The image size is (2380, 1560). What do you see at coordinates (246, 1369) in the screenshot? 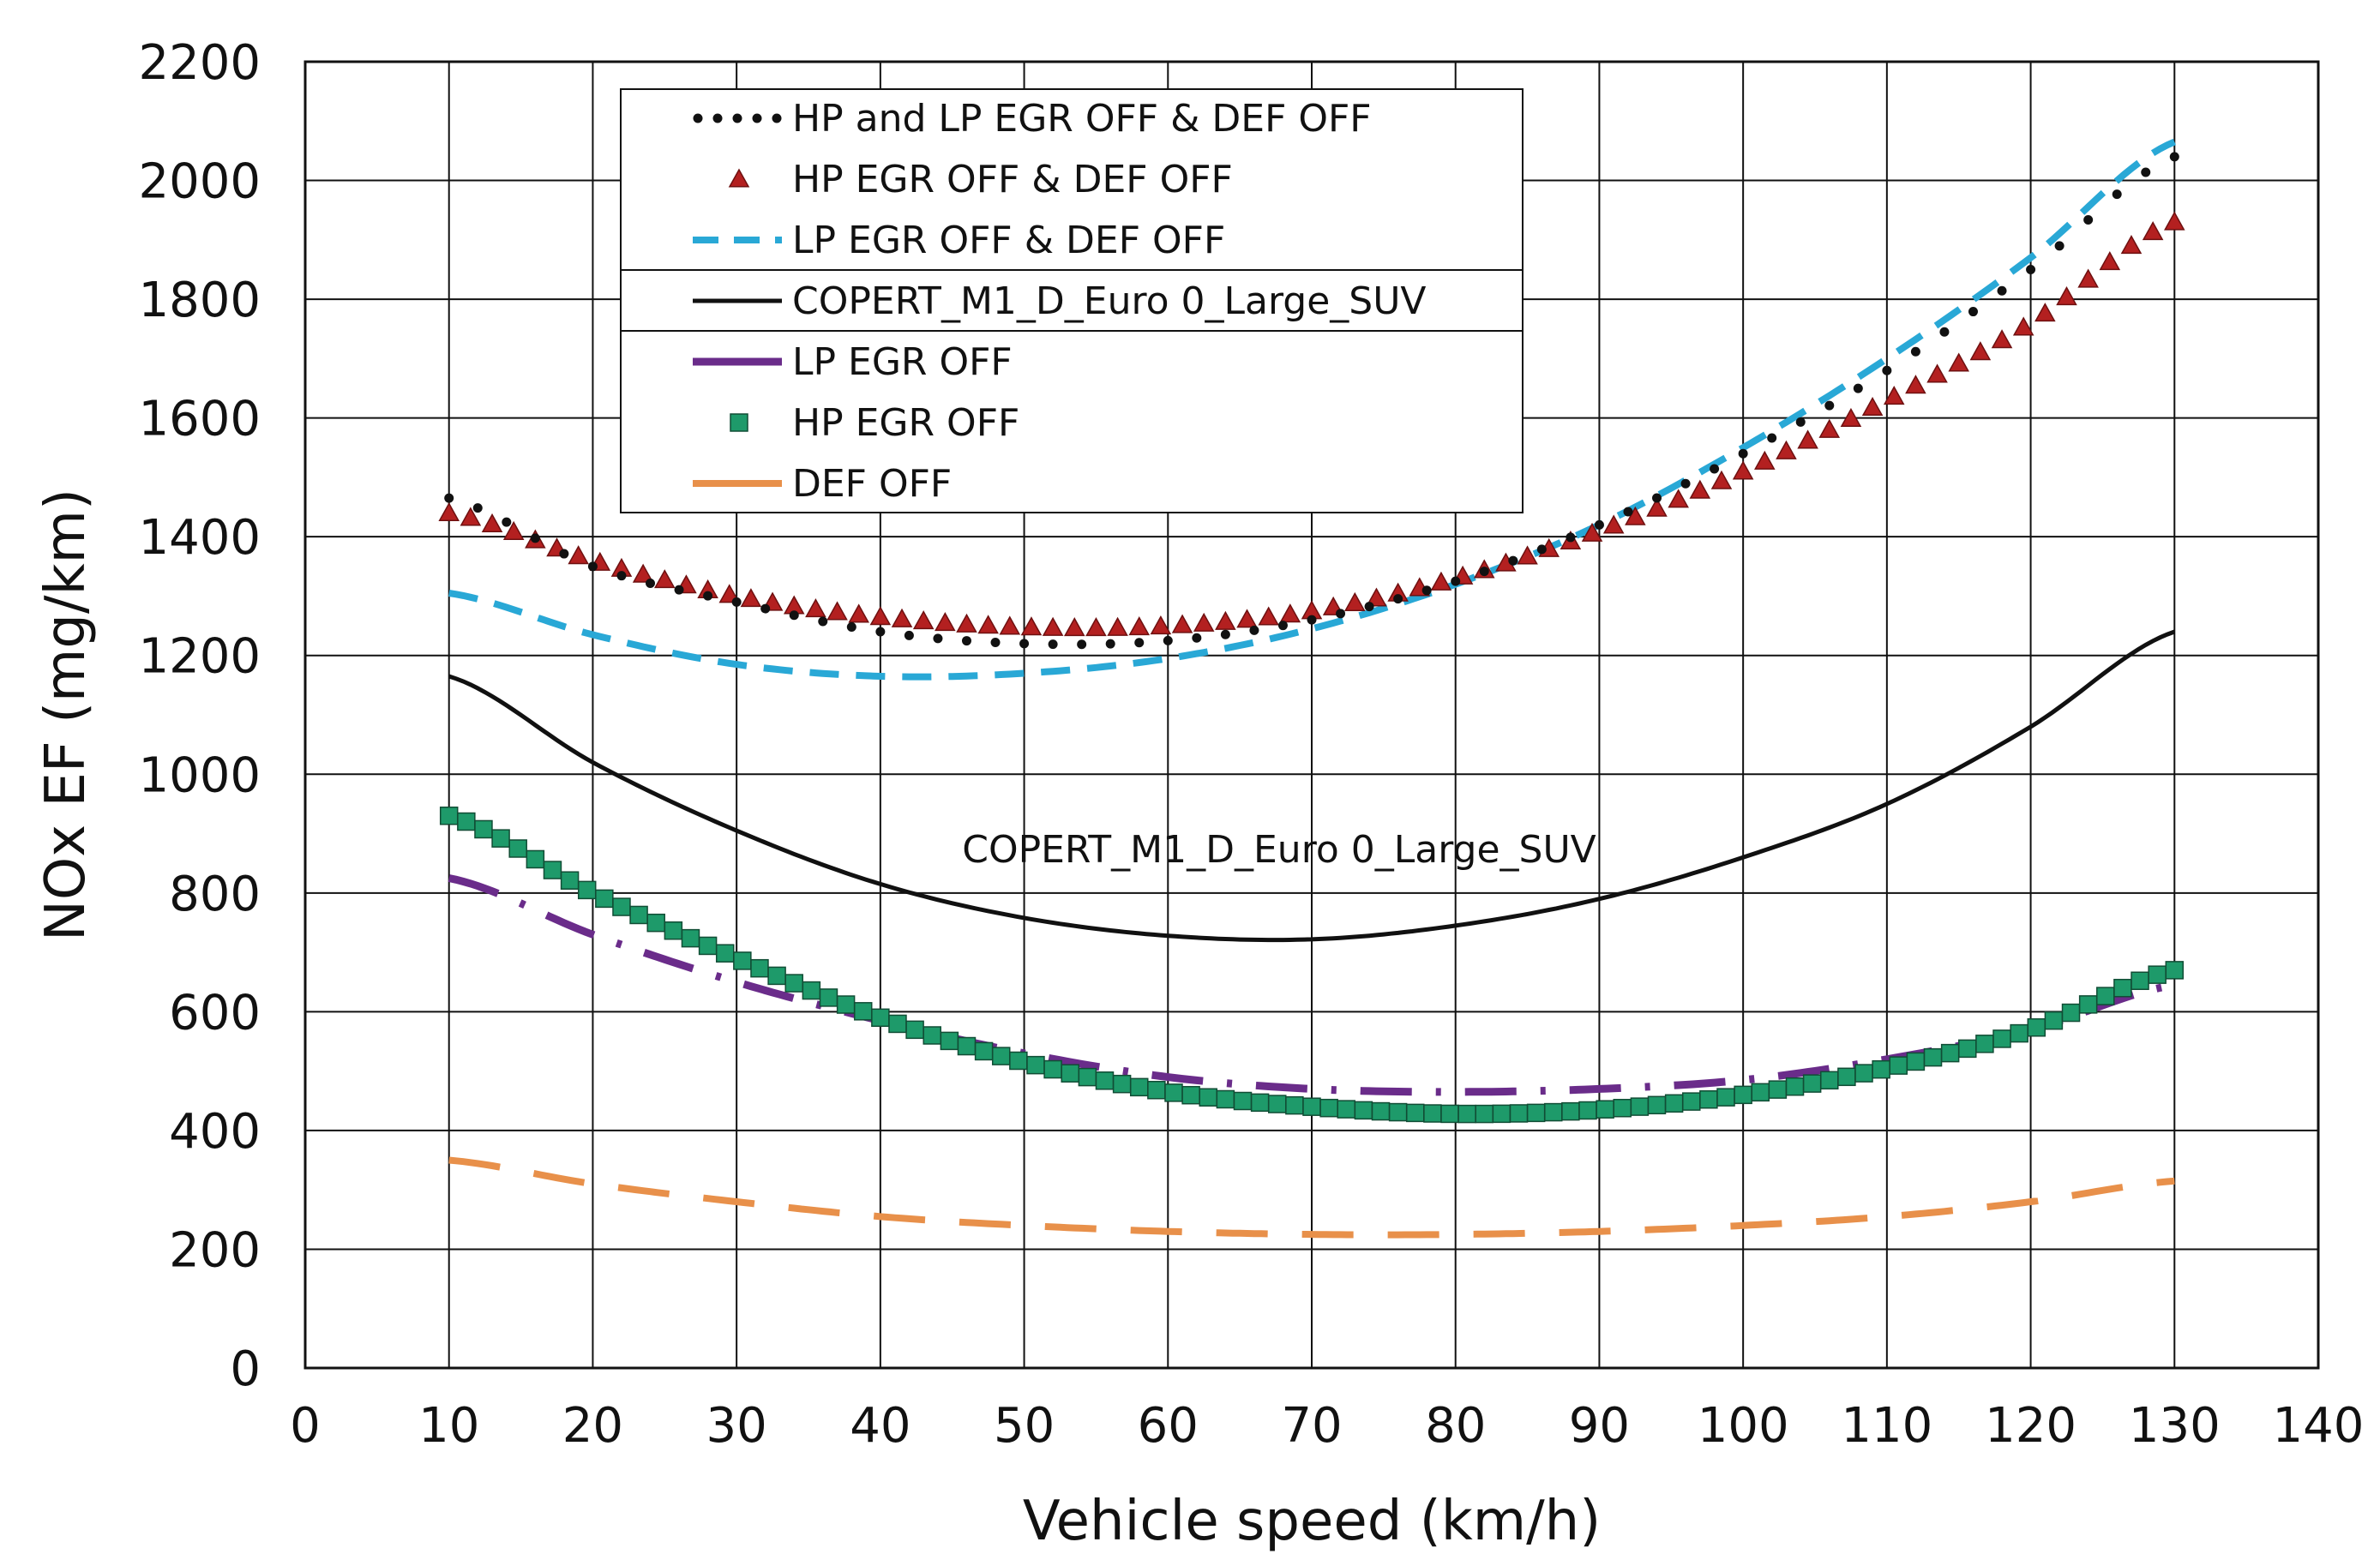
I see `y-tick-label: 0` at bounding box center [246, 1369].